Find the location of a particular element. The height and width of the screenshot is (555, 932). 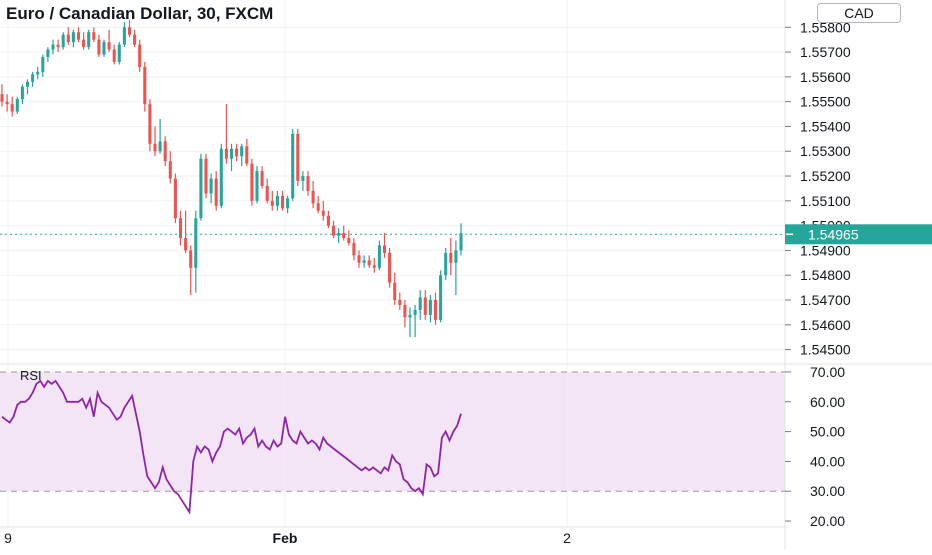

time-tick-label: 9 is located at coordinates (8, 538).